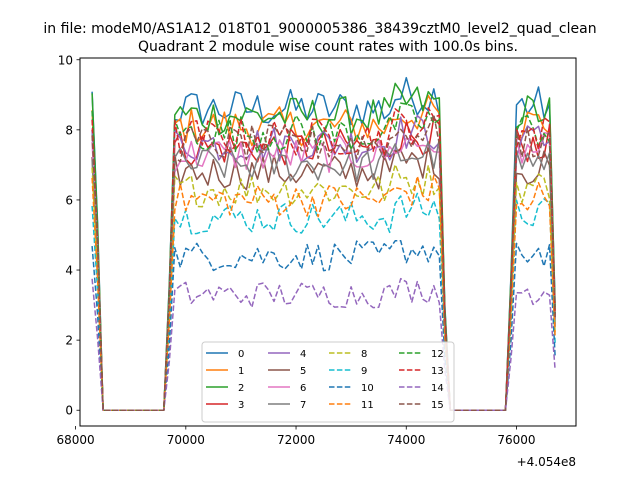 This screenshot has width=640, height=480. What do you see at coordinates (69, 130) in the screenshot?
I see `y-tick-label: 8` at bounding box center [69, 130].